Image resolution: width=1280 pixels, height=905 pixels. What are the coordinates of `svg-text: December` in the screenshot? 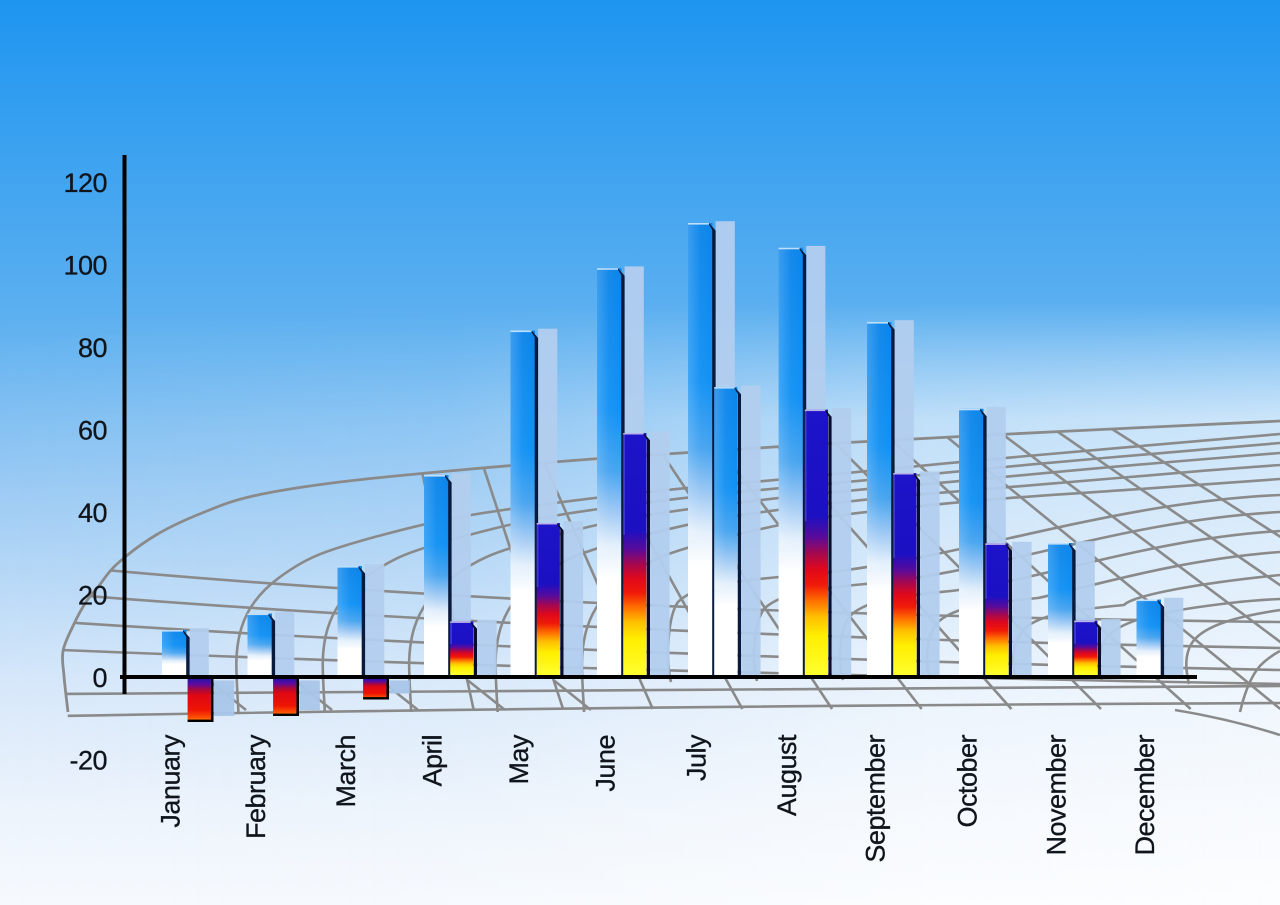 It's located at (1145, 794).